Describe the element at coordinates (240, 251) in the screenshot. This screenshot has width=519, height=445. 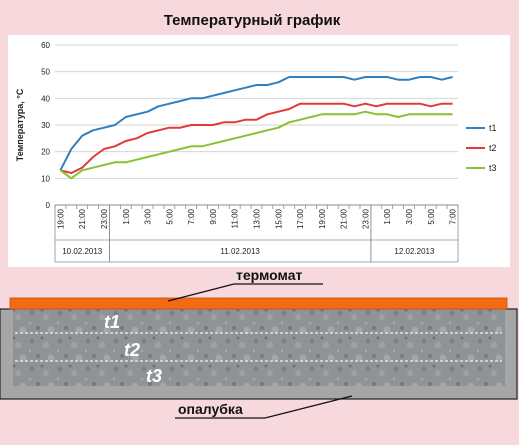
I see `date-group-label: 11.02.2013` at that location.